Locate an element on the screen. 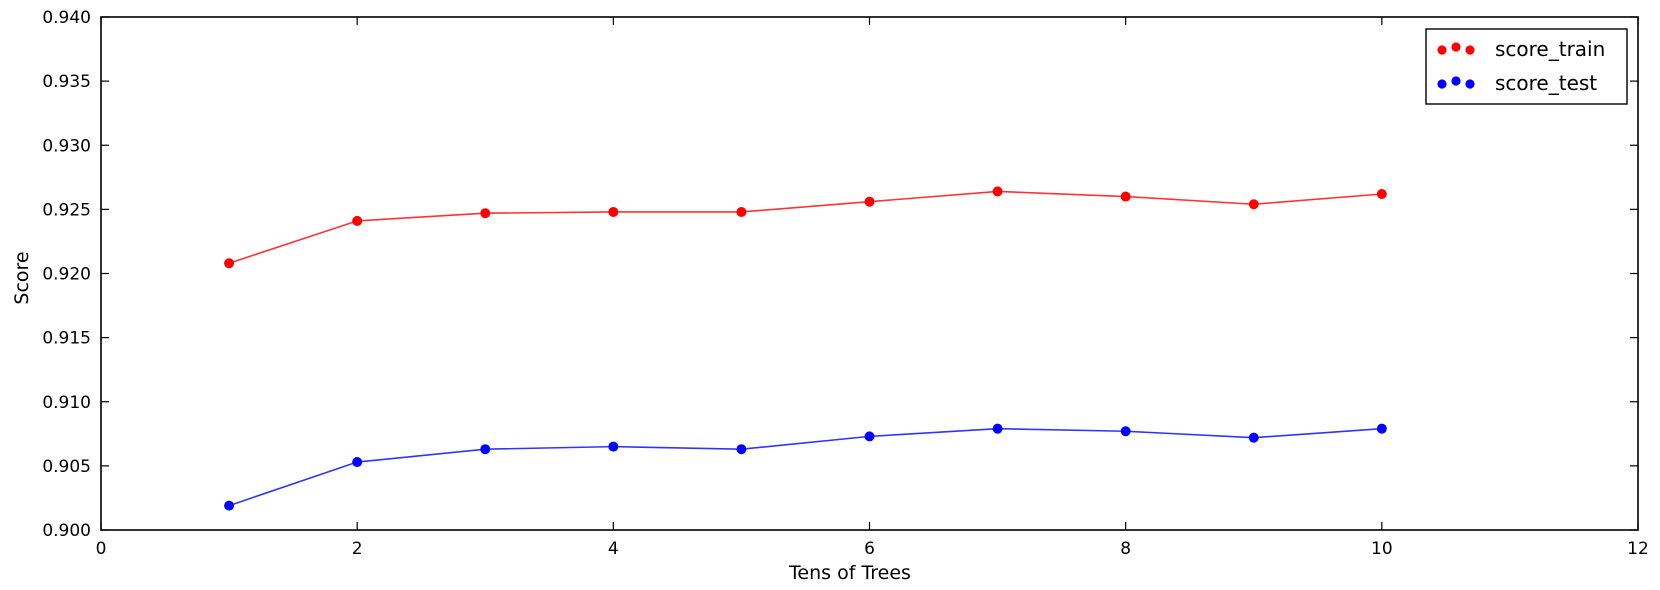  legend: score_train score_test is located at coordinates (1526, 66).